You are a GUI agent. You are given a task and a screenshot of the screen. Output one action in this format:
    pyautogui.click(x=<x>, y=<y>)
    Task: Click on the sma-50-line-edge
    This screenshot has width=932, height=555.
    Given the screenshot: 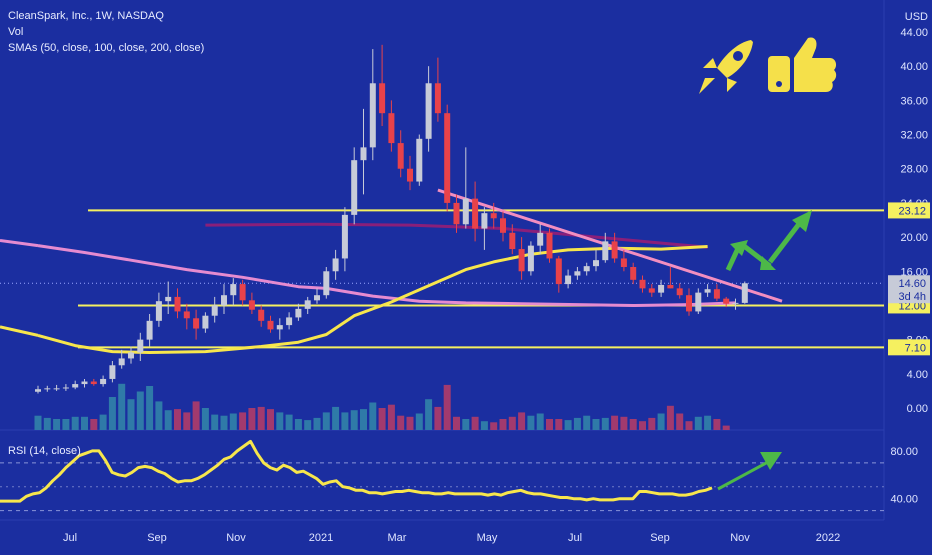 What is the action you would take?
    pyautogui.click(x=19, y=331)
    